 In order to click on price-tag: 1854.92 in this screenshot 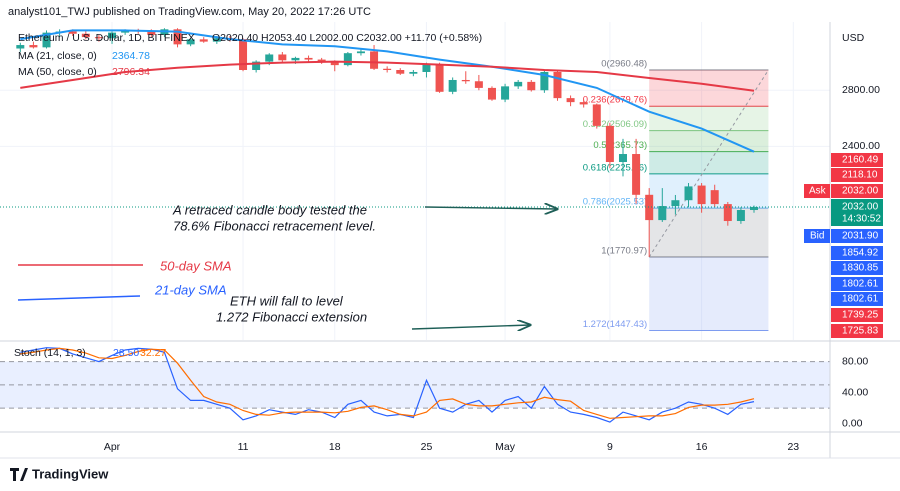, I will do `click(860, 253)`.